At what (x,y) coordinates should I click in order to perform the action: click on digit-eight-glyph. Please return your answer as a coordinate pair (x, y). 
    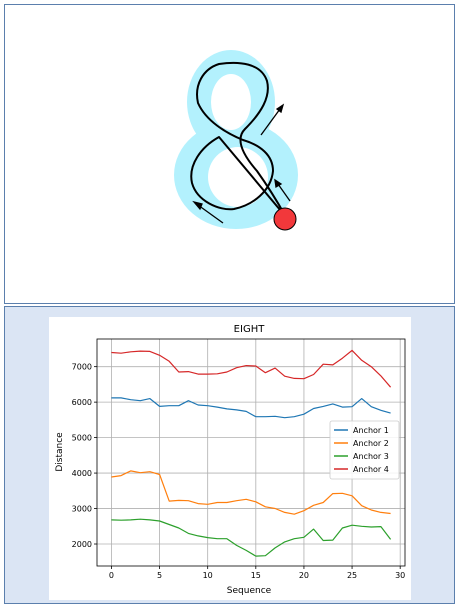
    Looking at the image, I should click on (236, 139).